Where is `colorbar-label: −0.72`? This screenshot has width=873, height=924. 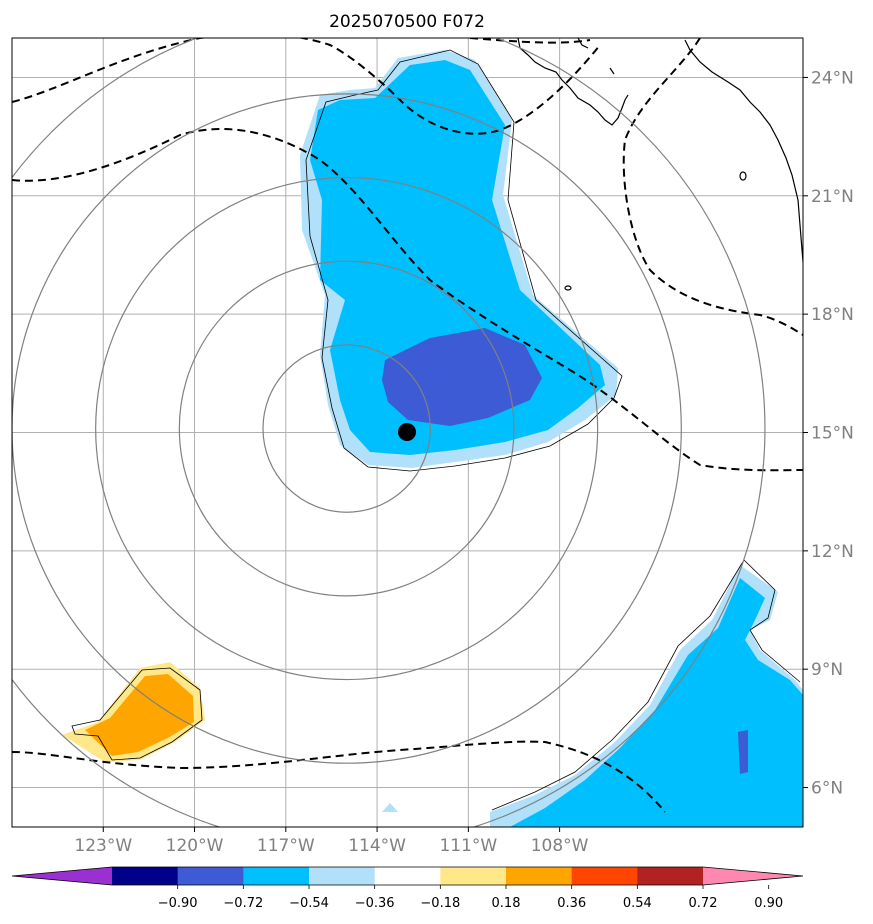 colorbar-label: −0.72 is located at coordinates (243, 903).